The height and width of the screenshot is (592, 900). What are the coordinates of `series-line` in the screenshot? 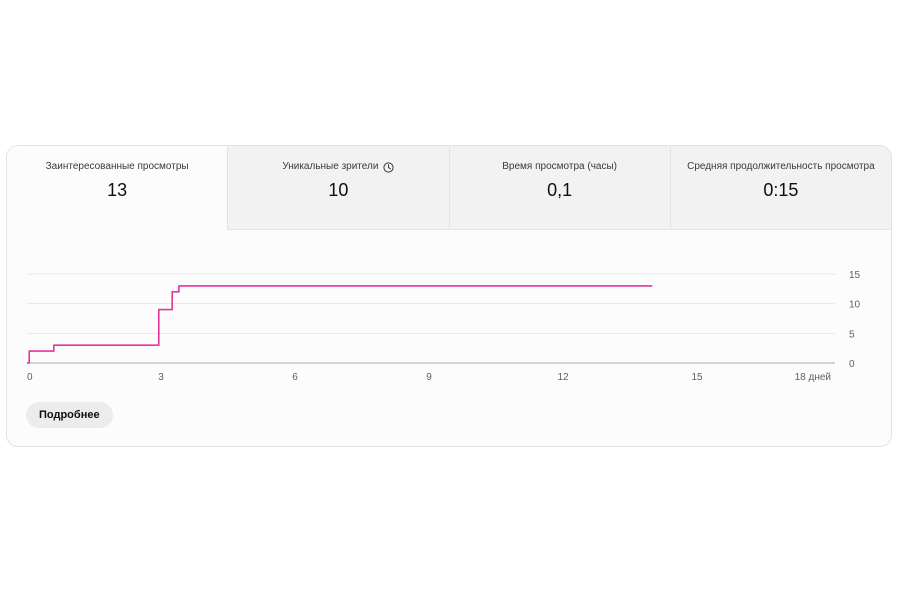 It's located at (340, 324).